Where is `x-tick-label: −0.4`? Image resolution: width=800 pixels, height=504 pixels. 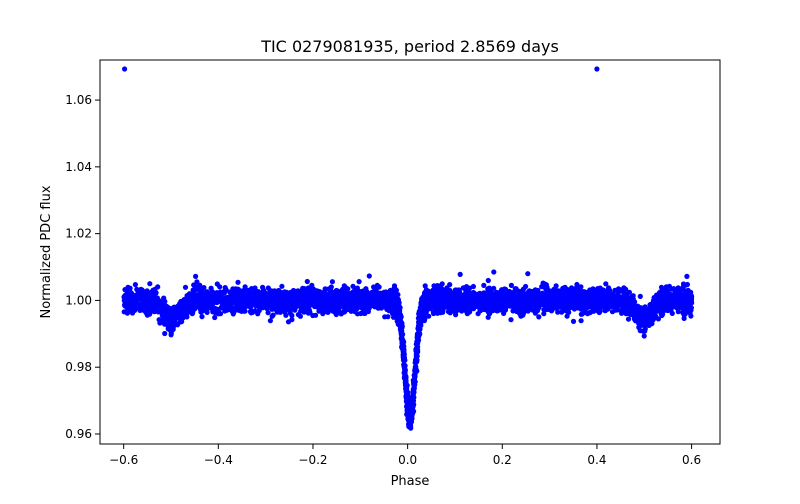
x-tick-label: −0.4 is located at coordinates (218, 460).